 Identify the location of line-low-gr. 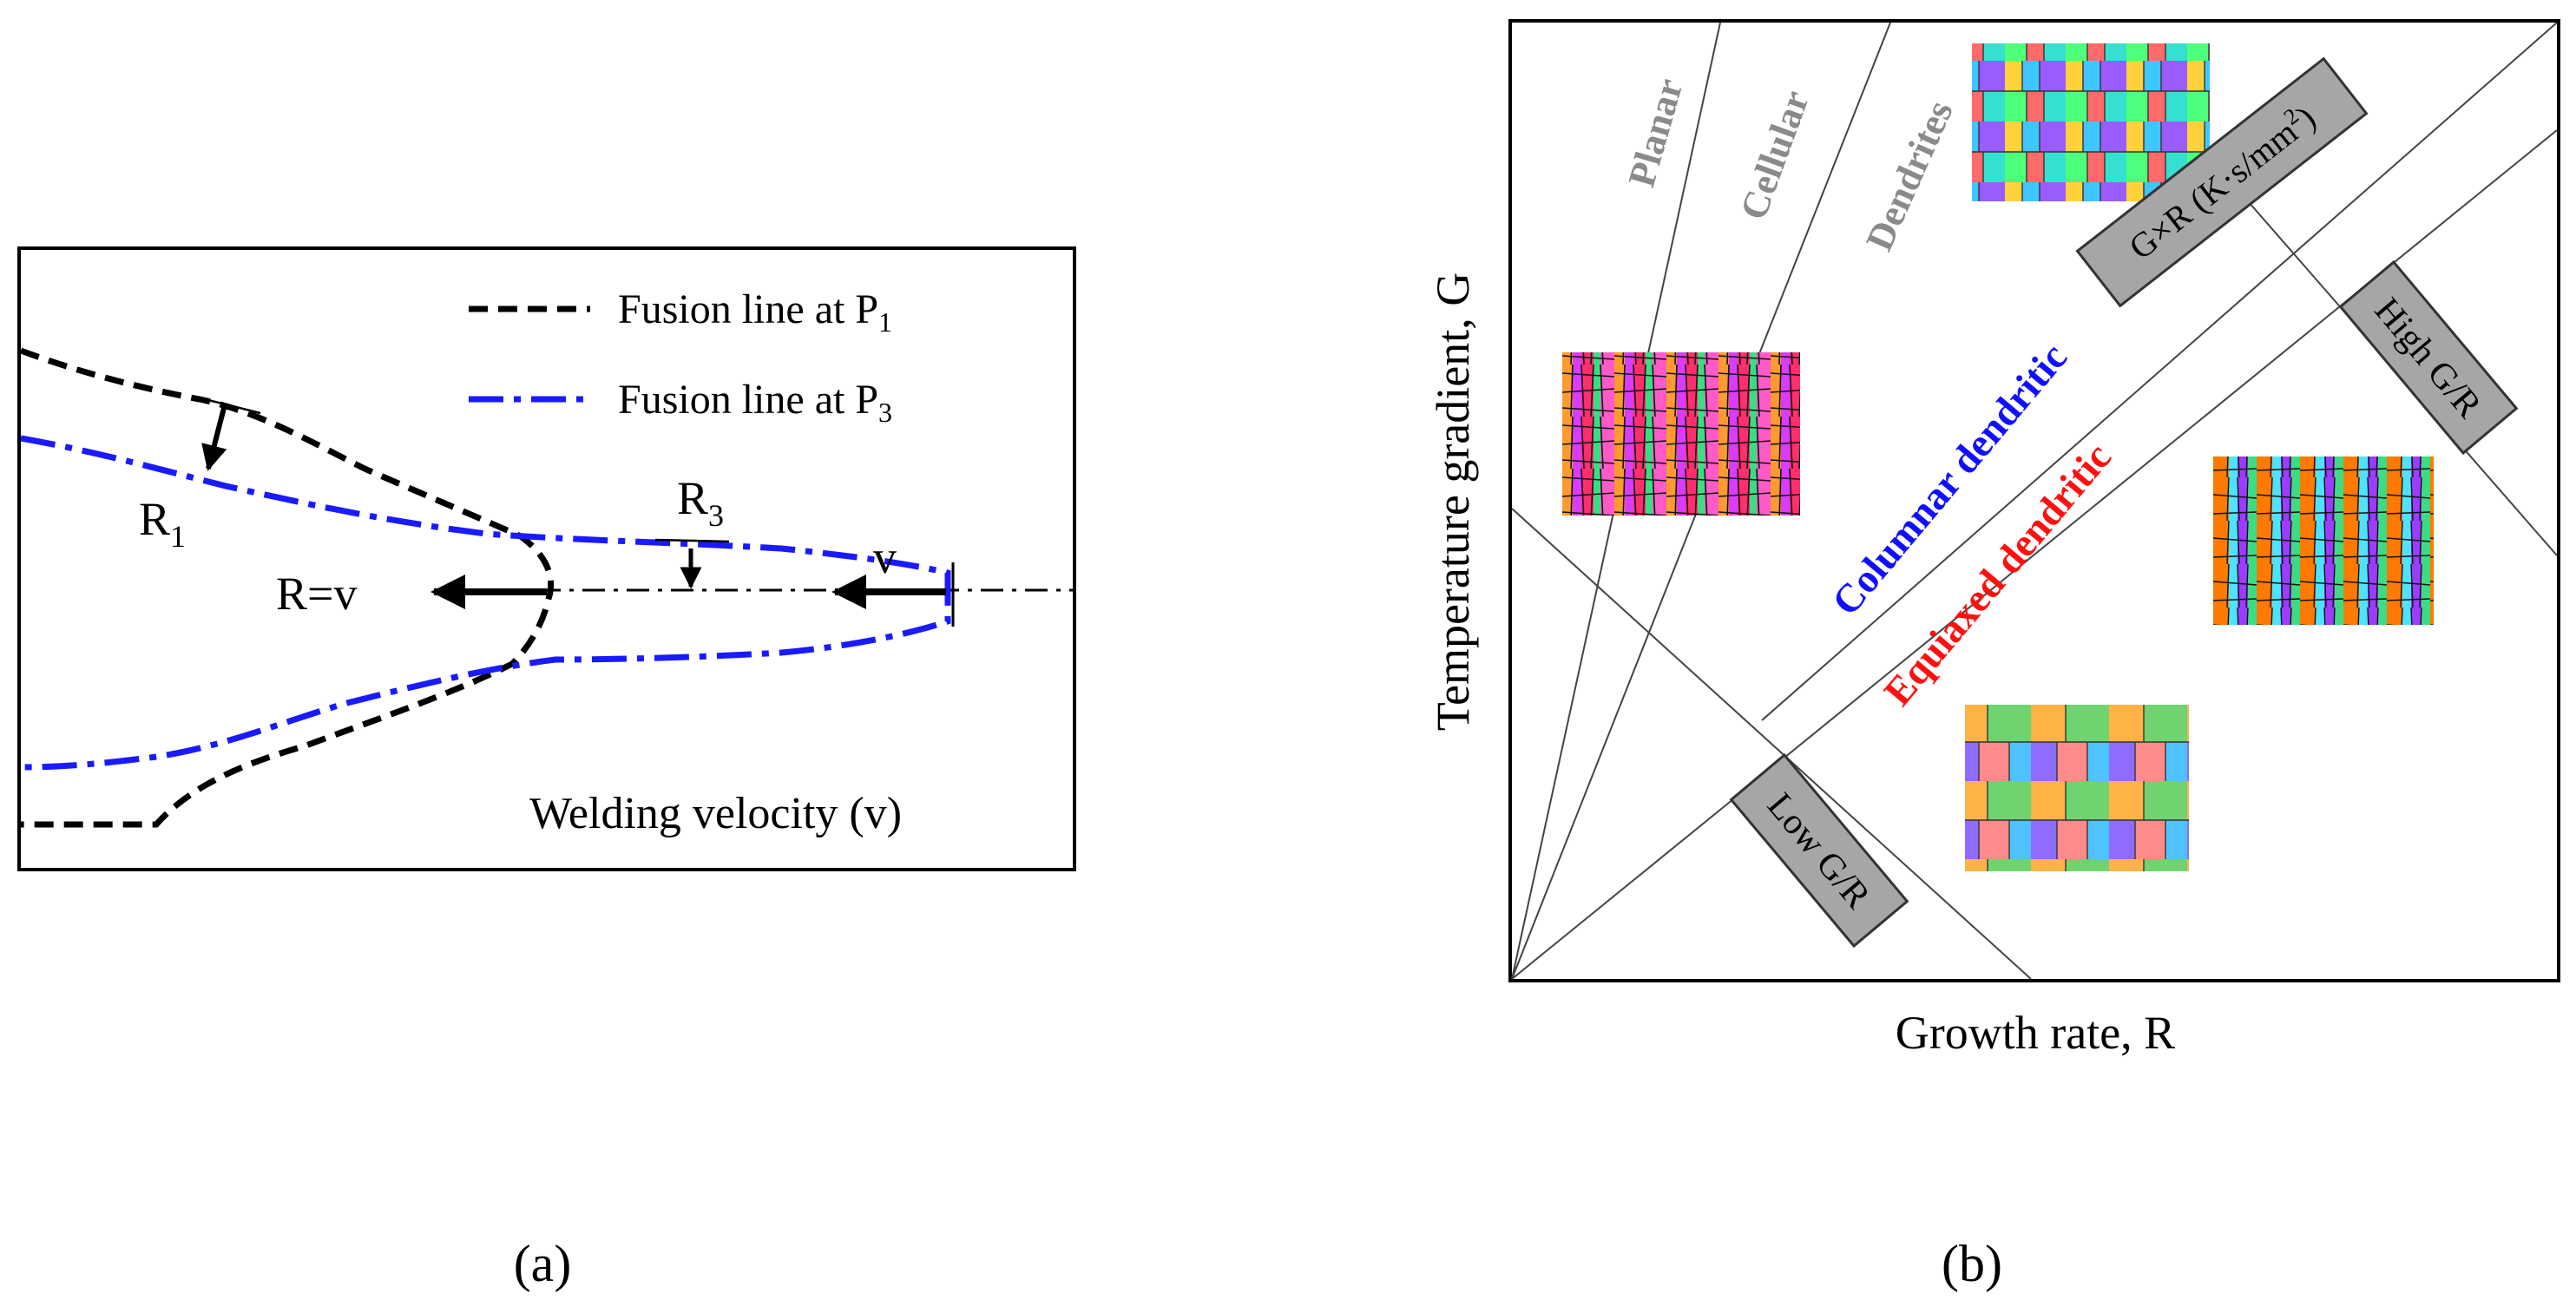
(1771, 744).